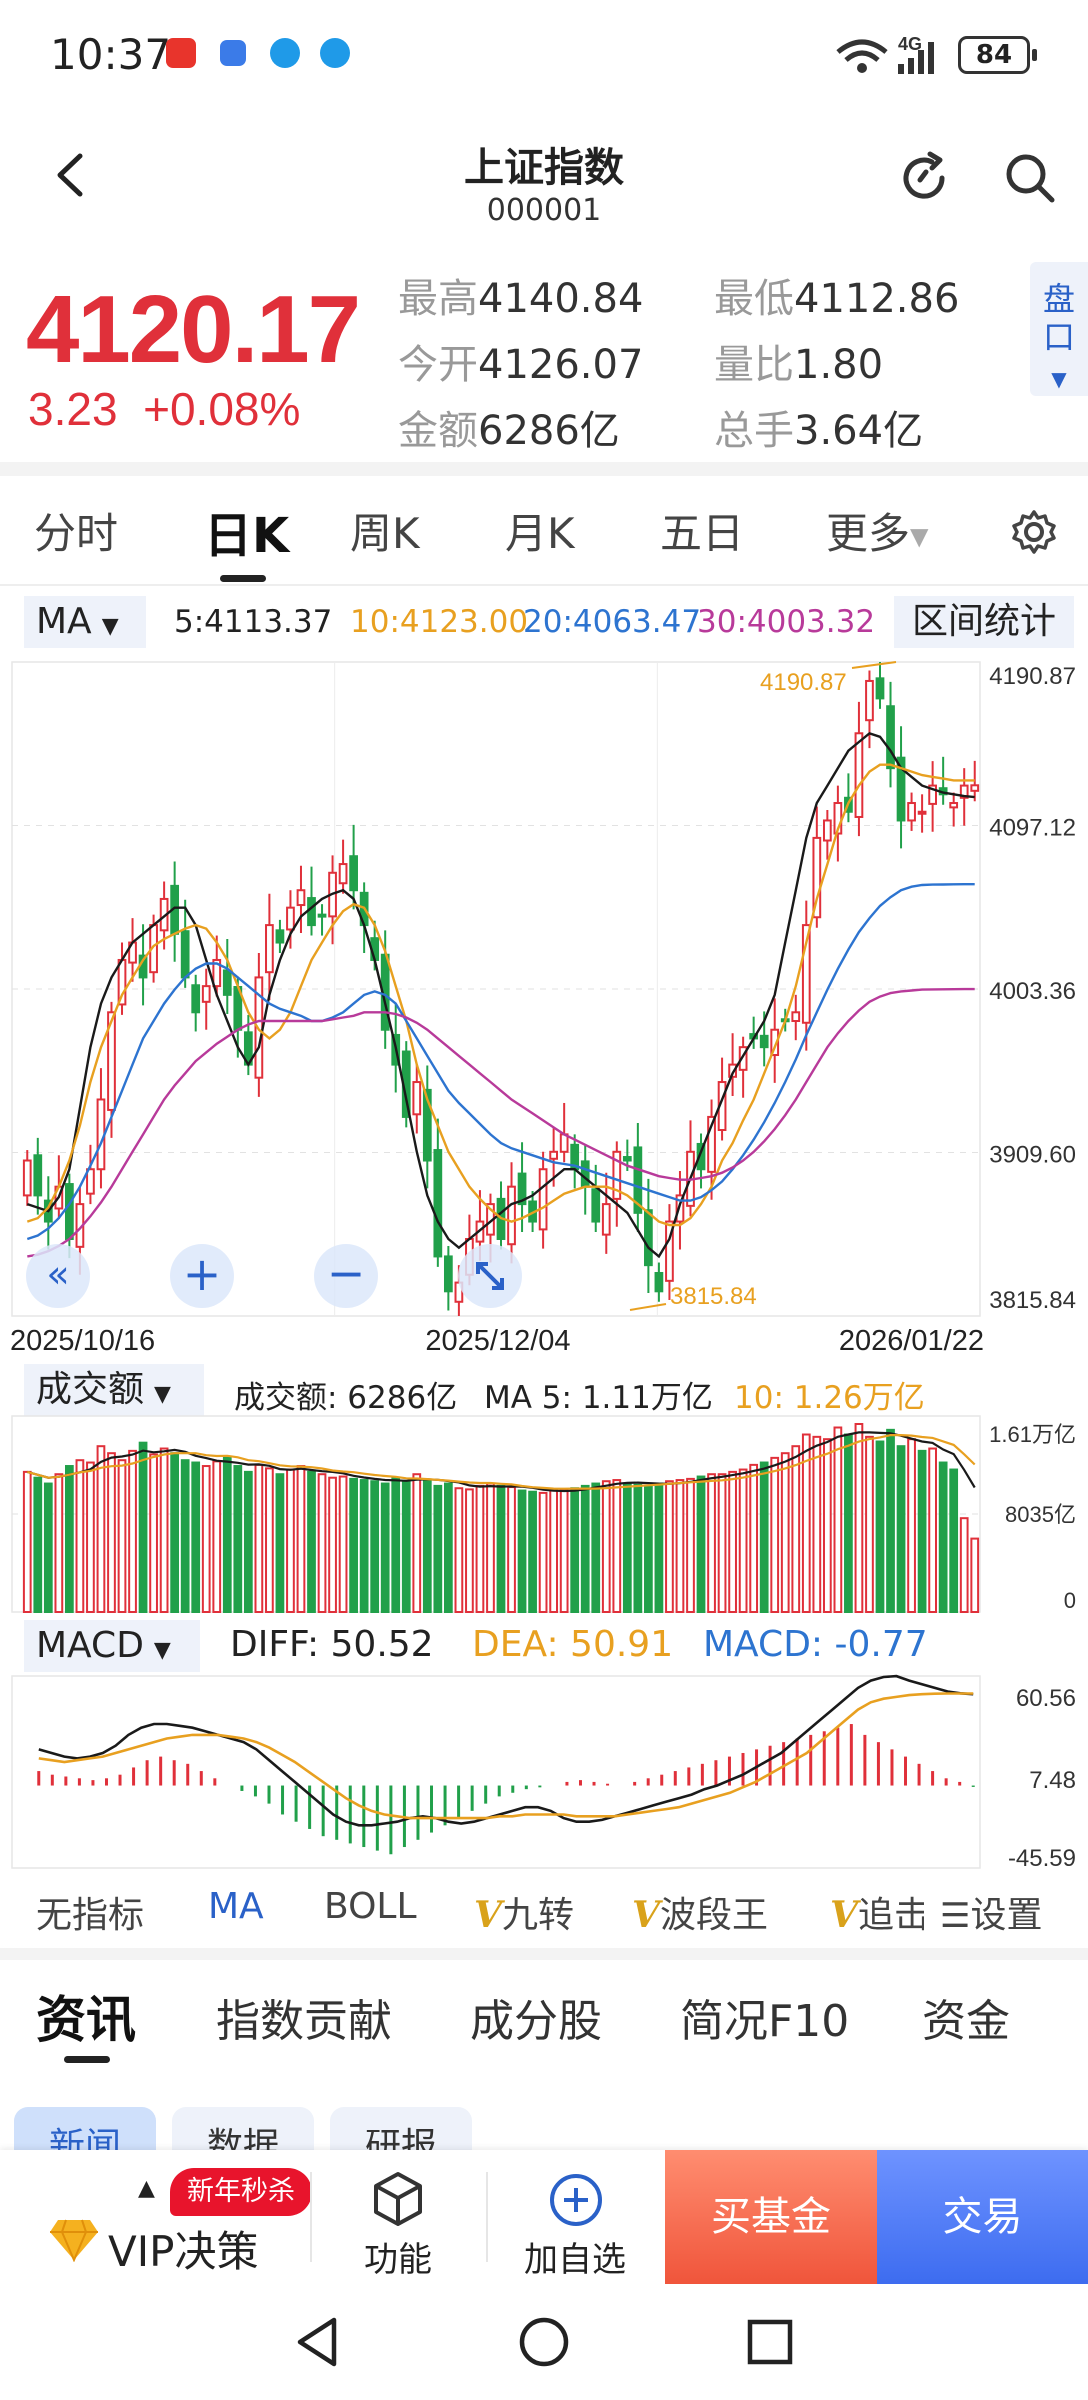 This screenshot has width=1088, height=2400. I want to click on search-icon, so click(1030, 178).